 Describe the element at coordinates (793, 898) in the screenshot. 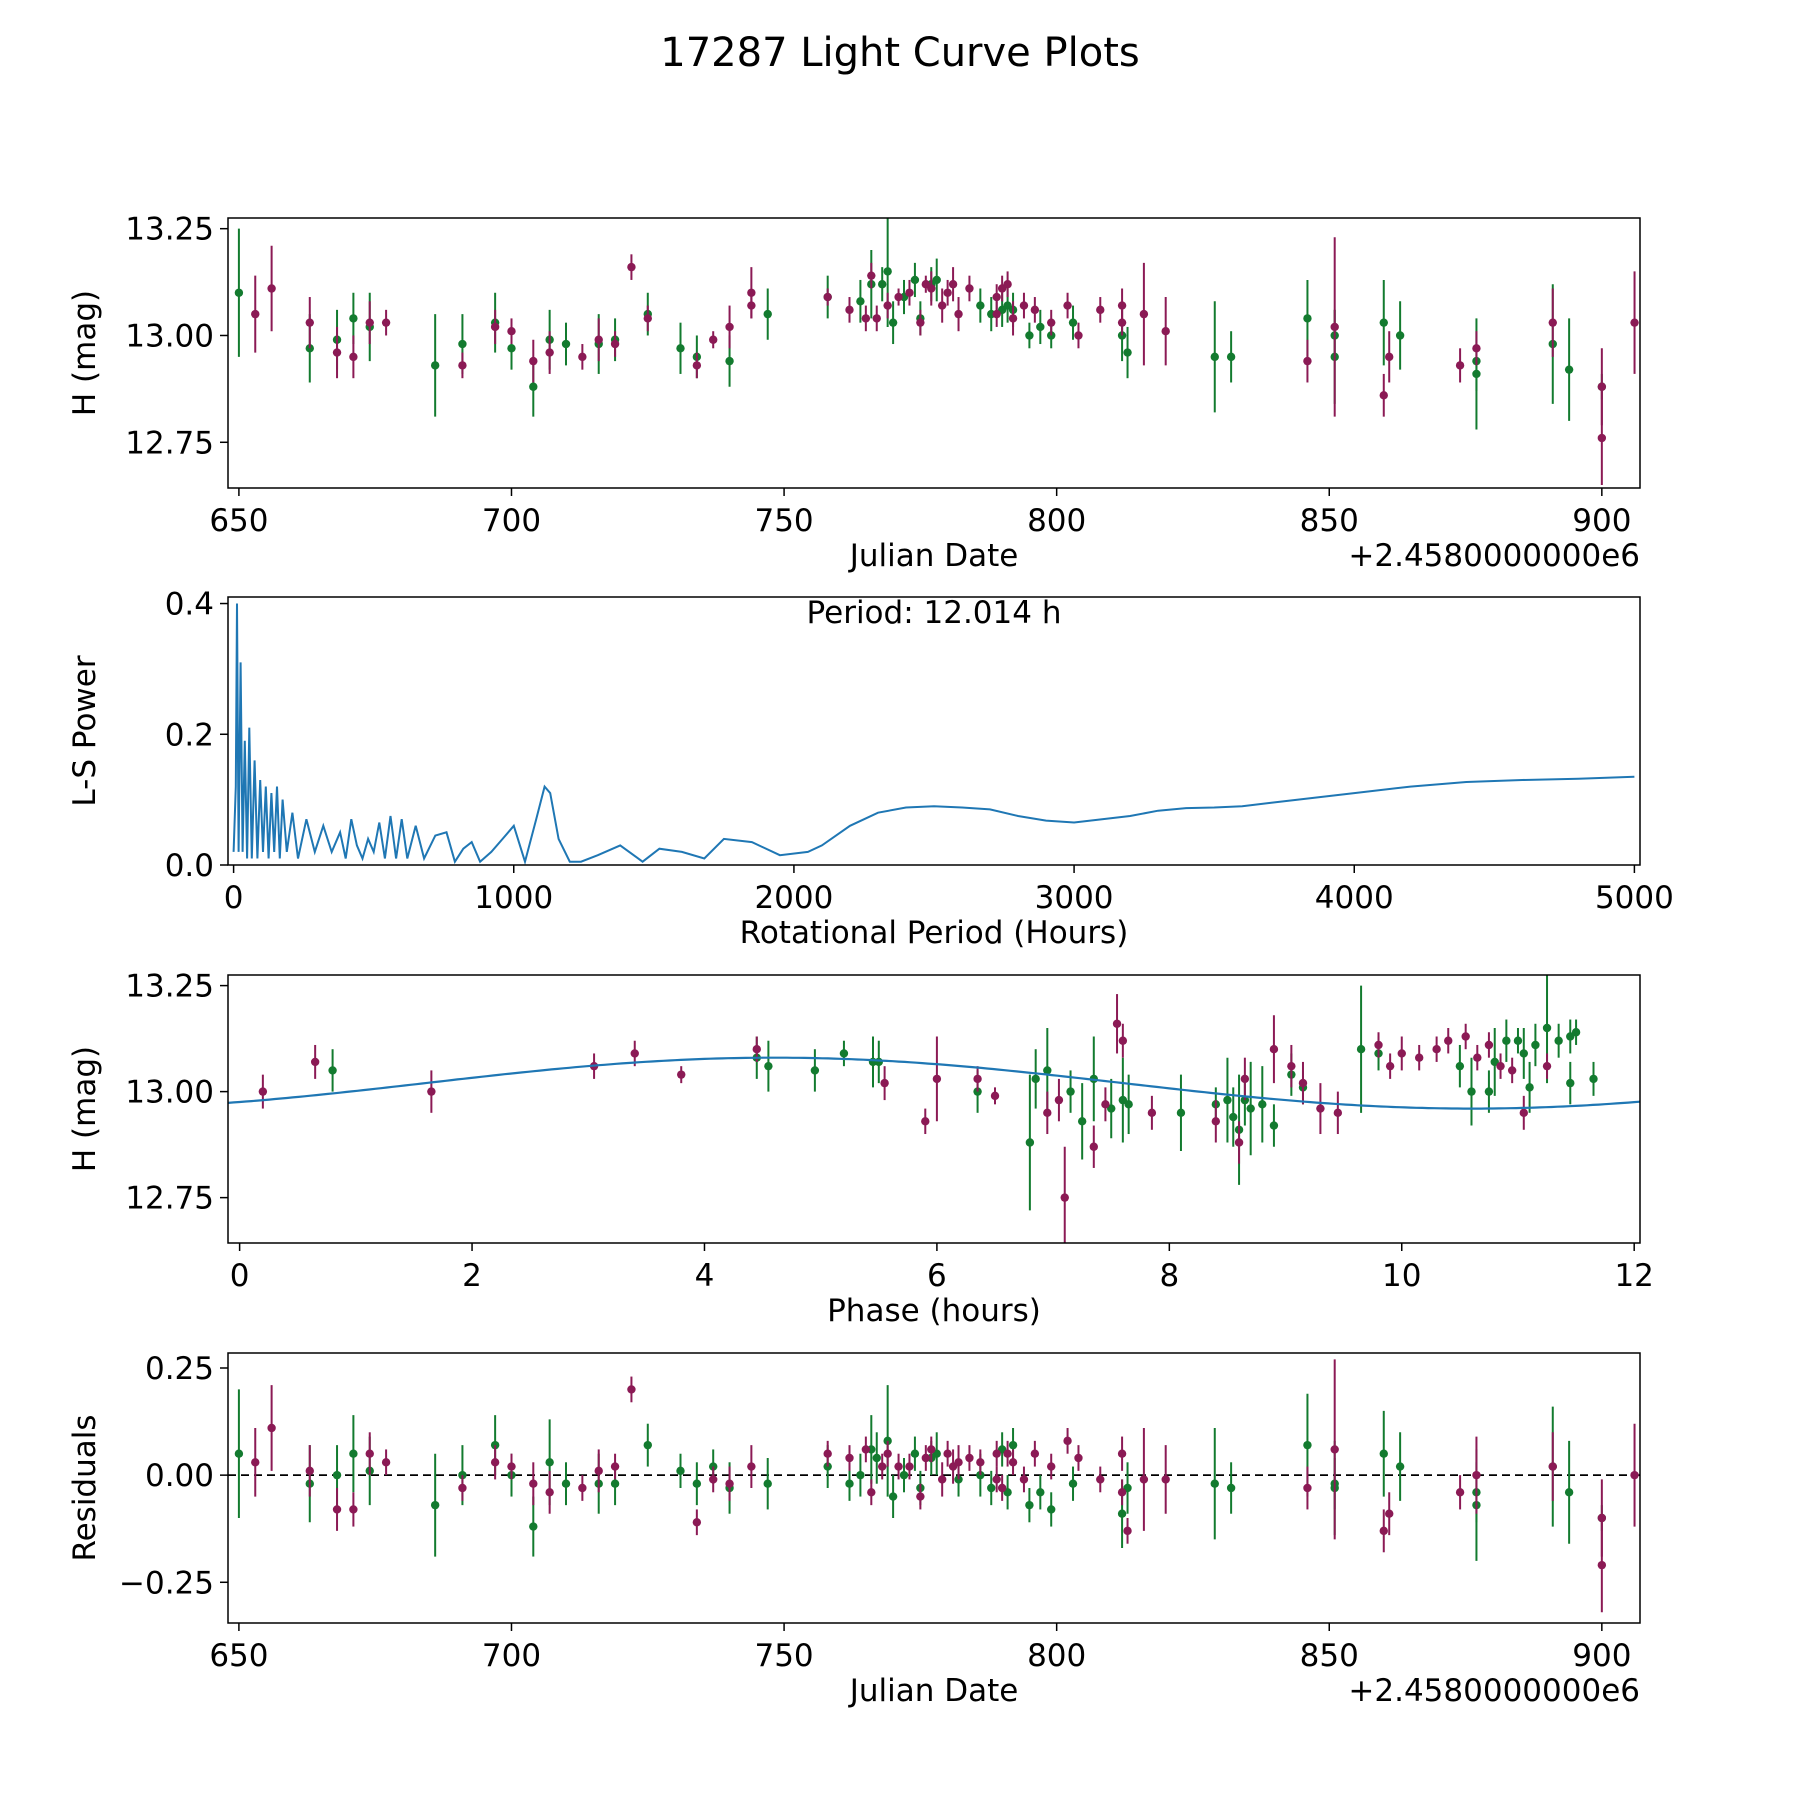

I see `x-tick-label: 2000` at that location.